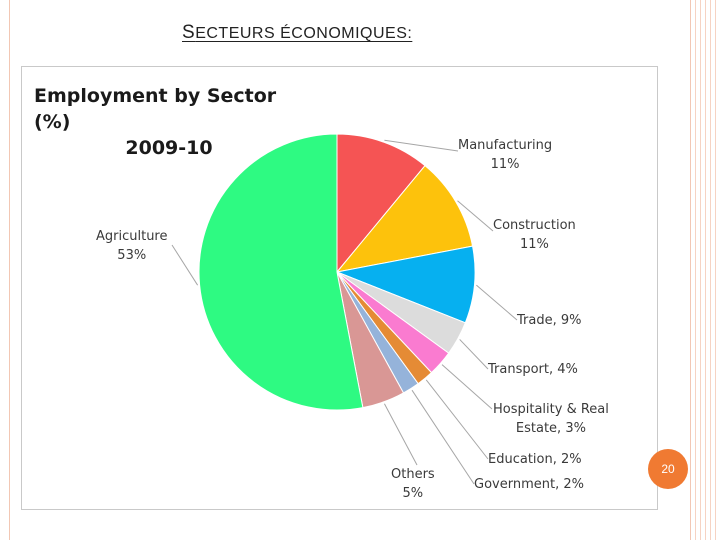  I want to click on chart-title-line1: Employment by Sector (%), so click(155, 109).